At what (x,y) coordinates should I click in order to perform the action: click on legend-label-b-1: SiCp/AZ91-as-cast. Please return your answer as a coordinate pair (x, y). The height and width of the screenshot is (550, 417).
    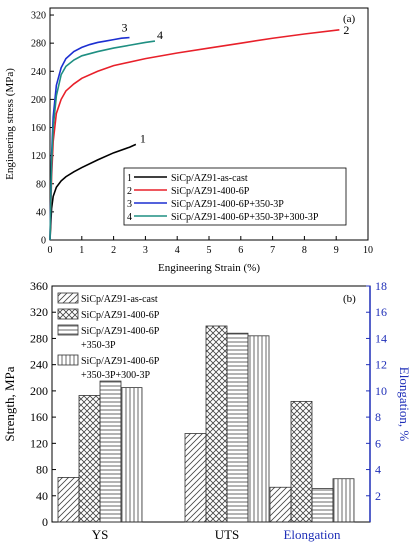
    Looking at the image, I should click on (119, 299).